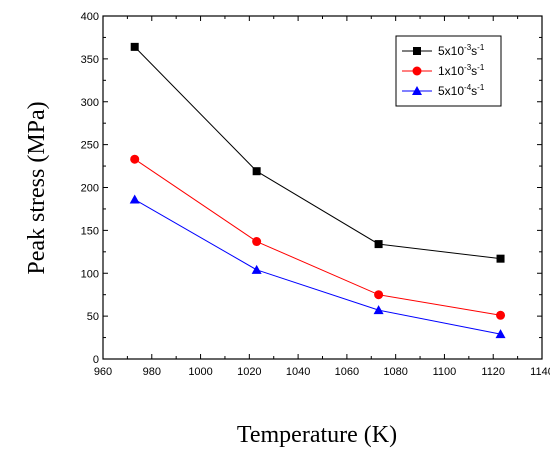  What do you see at coordinates (200, 372) in the screenshot?
I see `x-tick-label: 1000` at bounding box center [200, 372].